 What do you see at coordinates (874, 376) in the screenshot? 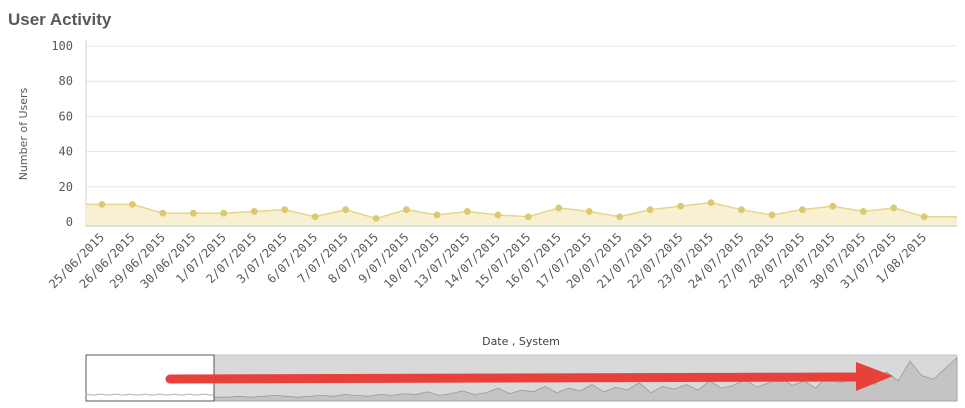
I see `arrow-head` at bounding box center [874, 376].